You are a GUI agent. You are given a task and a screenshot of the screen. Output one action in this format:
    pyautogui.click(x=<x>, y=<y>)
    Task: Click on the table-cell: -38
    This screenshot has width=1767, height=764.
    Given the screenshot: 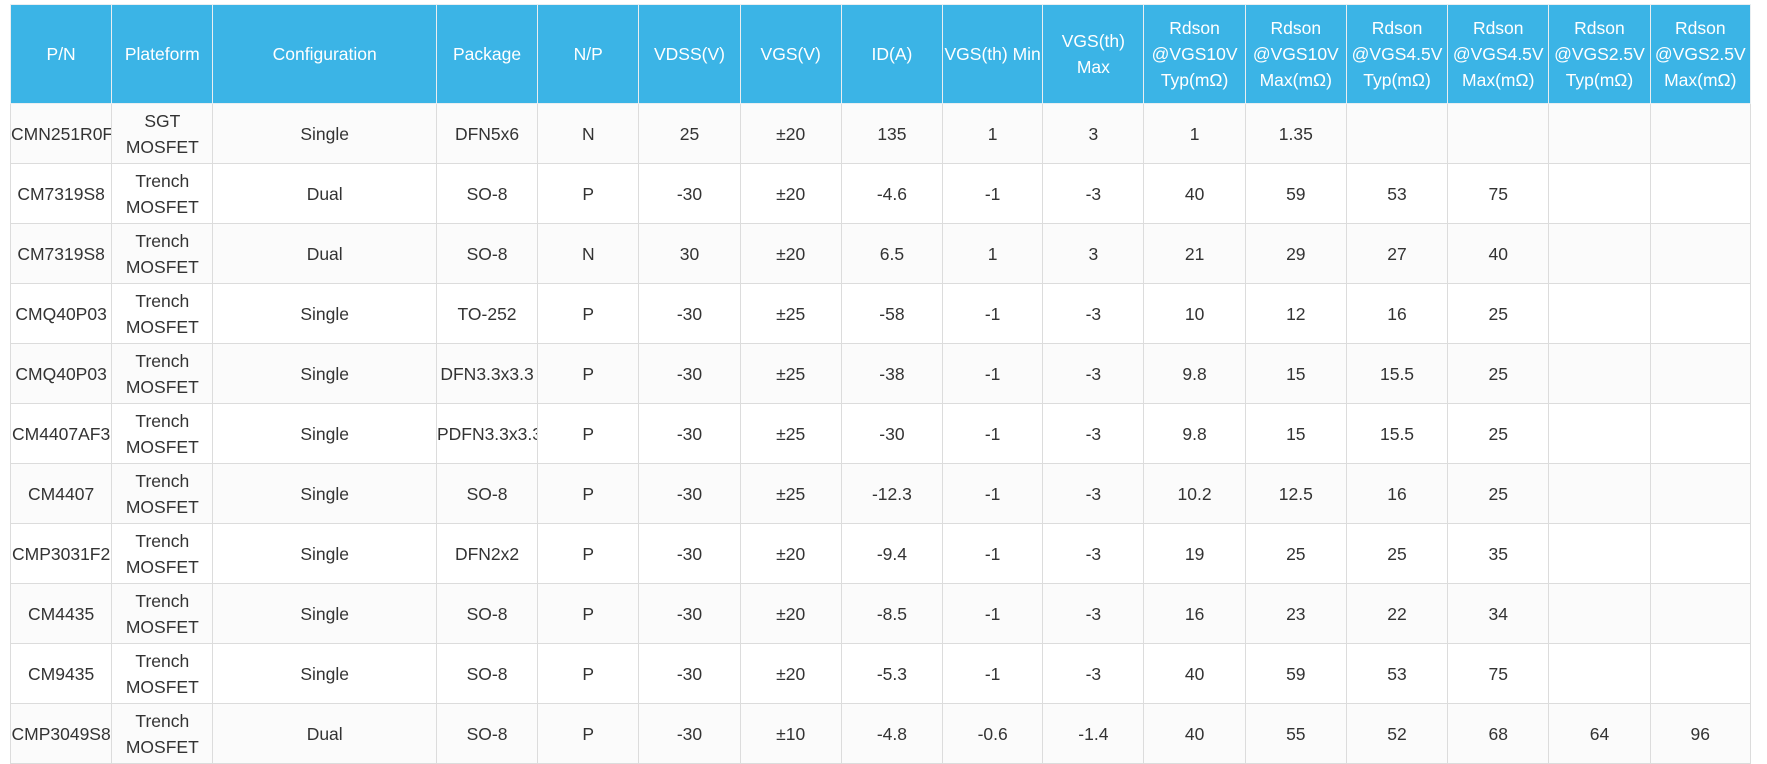 What is the action you would take?
    pyautogui.click(x=892, y=373)
    